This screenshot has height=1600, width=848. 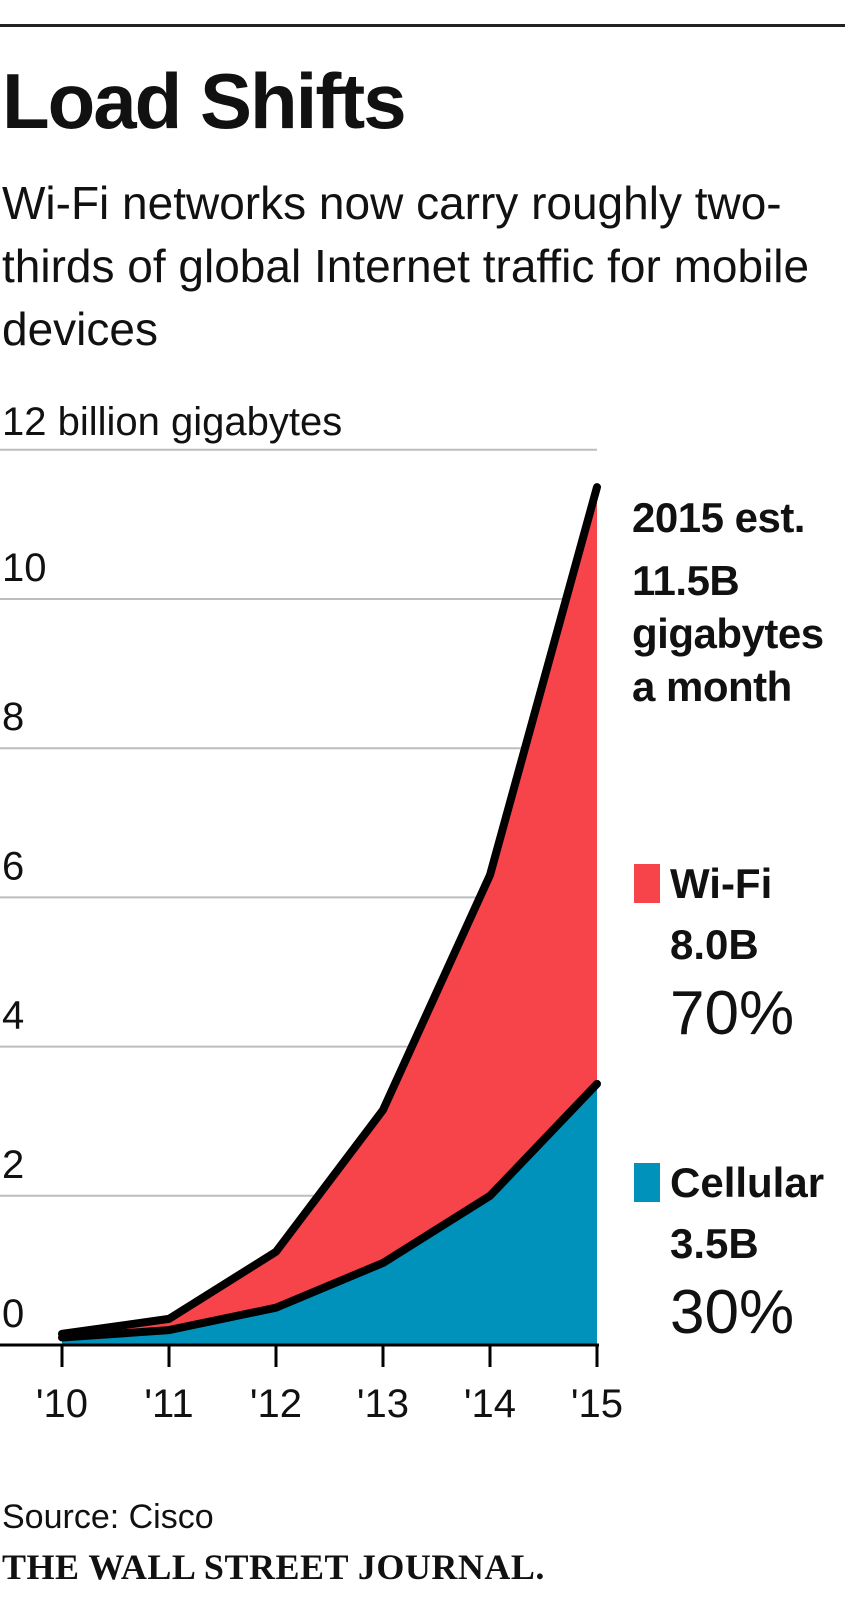 What do you see at coordinates (490, 1404) in the screenshot?
I see `x-tick-label-4: '14` at bounding box center [490, 1404].